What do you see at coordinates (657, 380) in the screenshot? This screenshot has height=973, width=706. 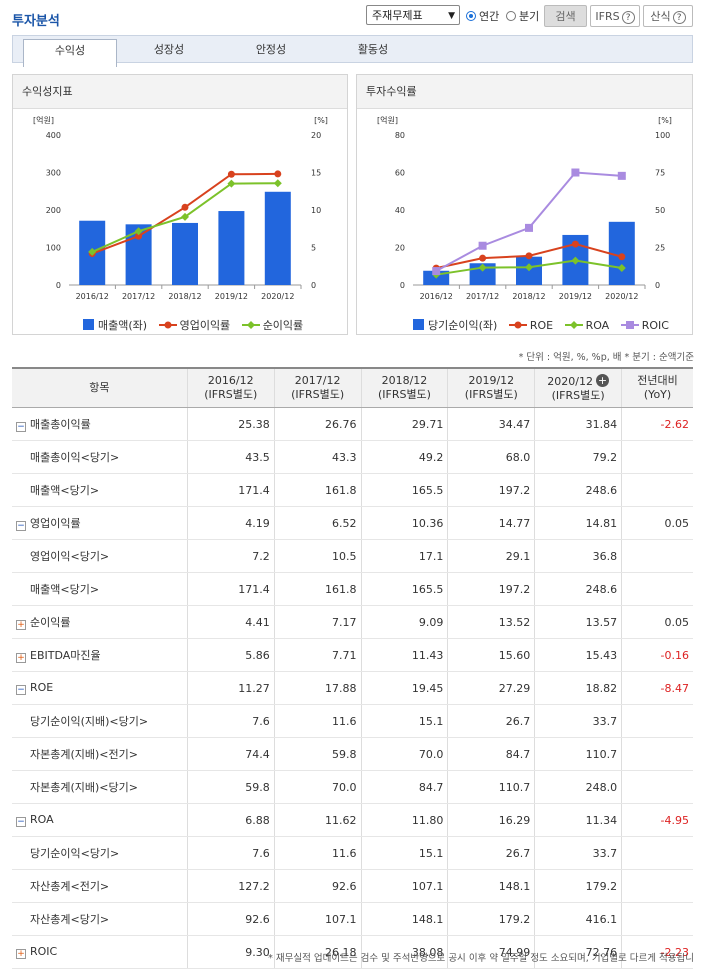 I see `column-header-text: 전년대비` at bounding box center [657, 380].